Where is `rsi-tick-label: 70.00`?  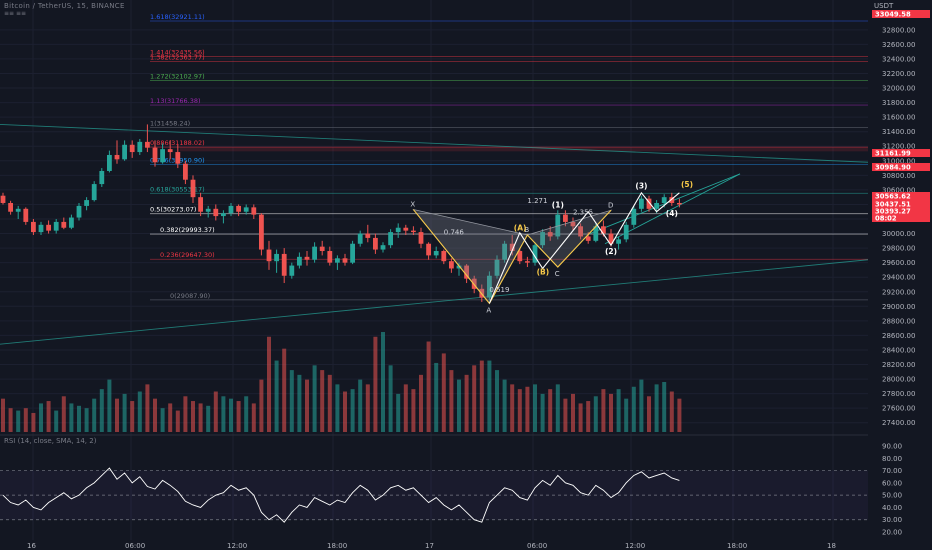 rsi-tick-label: 70.00 is located at coordinates (892, 471).